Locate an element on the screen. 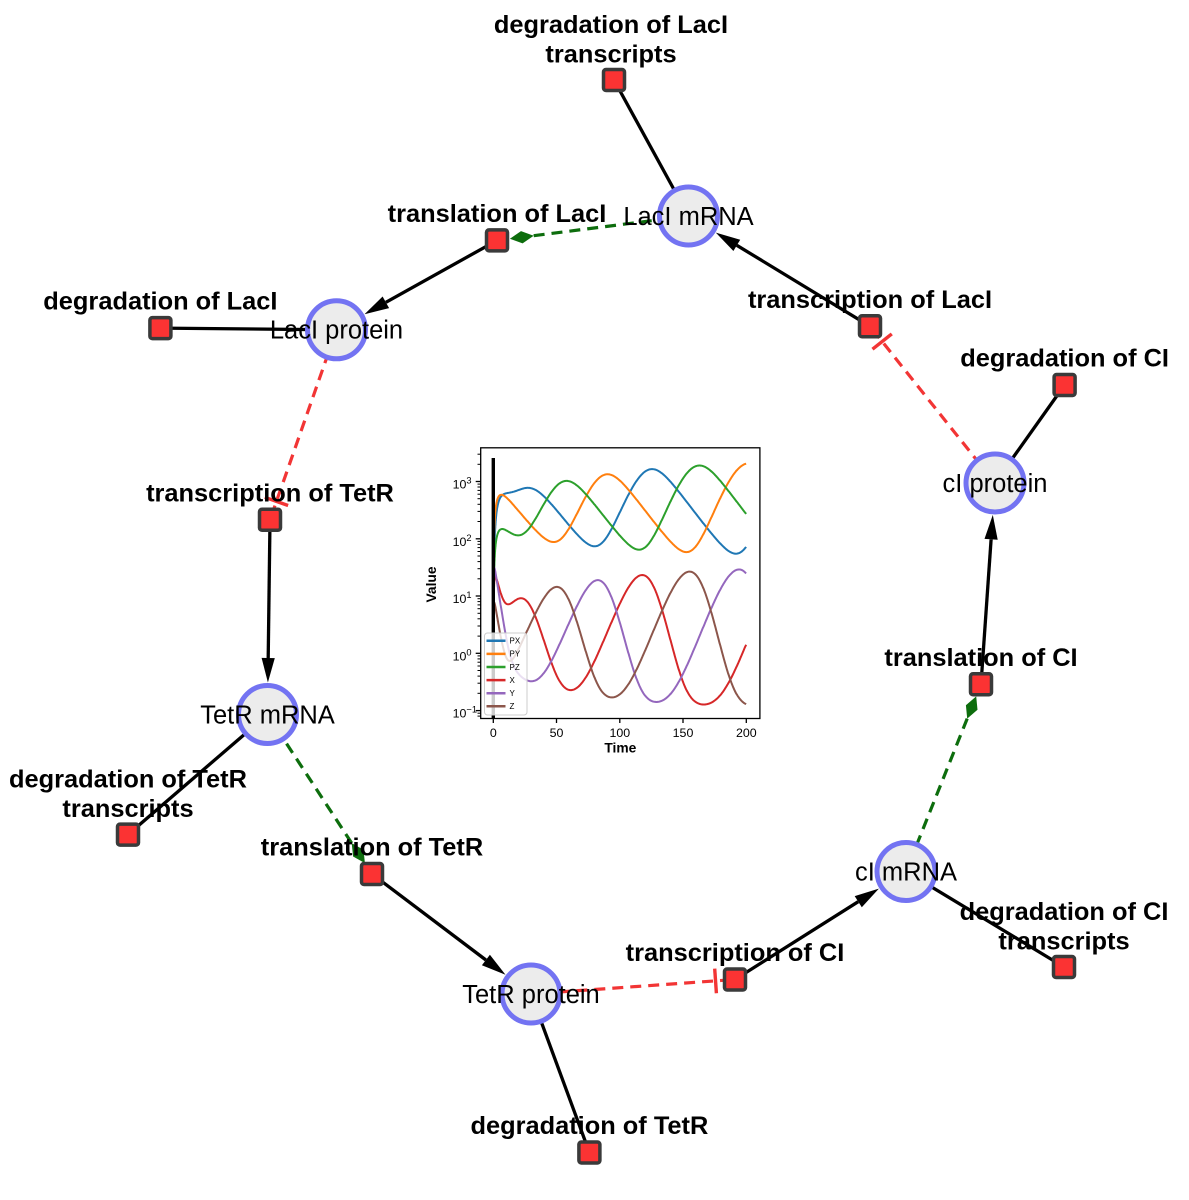 This screenshot has width=1189, height=1200. svg-text: transcription of CI is located at coordinates (735, 953).